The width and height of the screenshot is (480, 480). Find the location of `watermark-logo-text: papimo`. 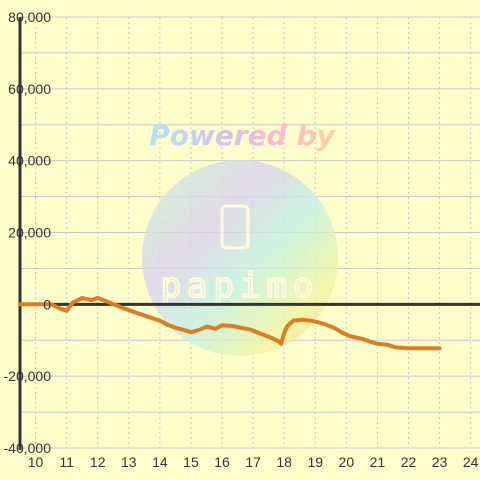

watermark-logo-text: papimo is located at coordinates (240, 286).